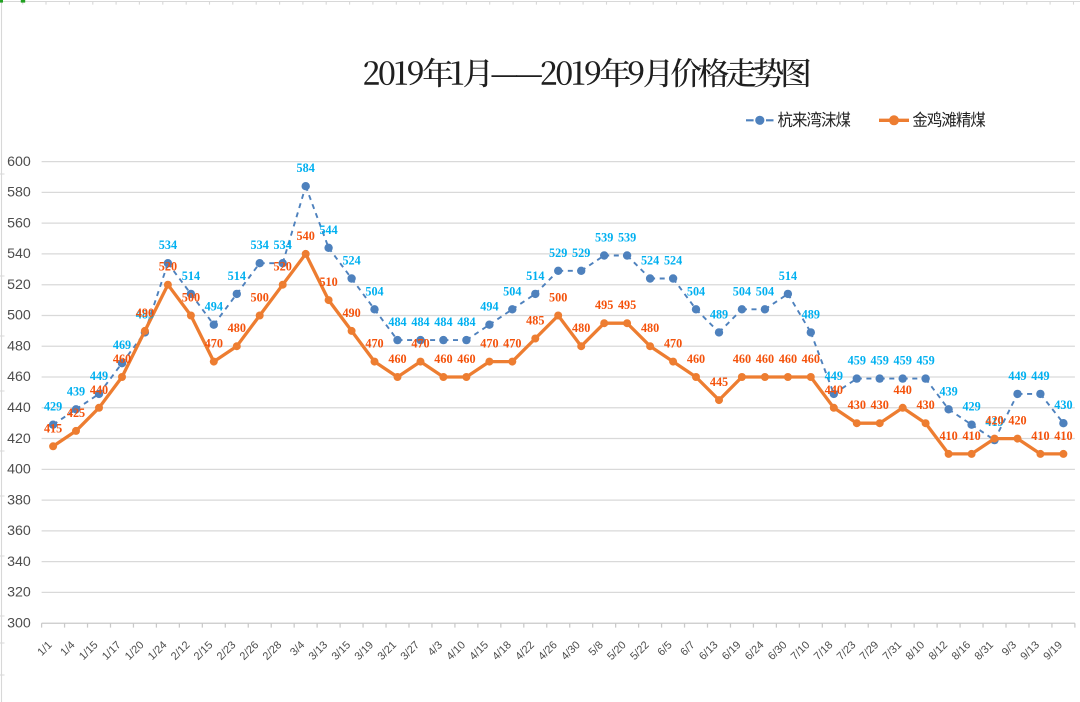 The height and width of the screenshot is (702, 1080). I want to click on svg-text: 320, so click(19, 593).